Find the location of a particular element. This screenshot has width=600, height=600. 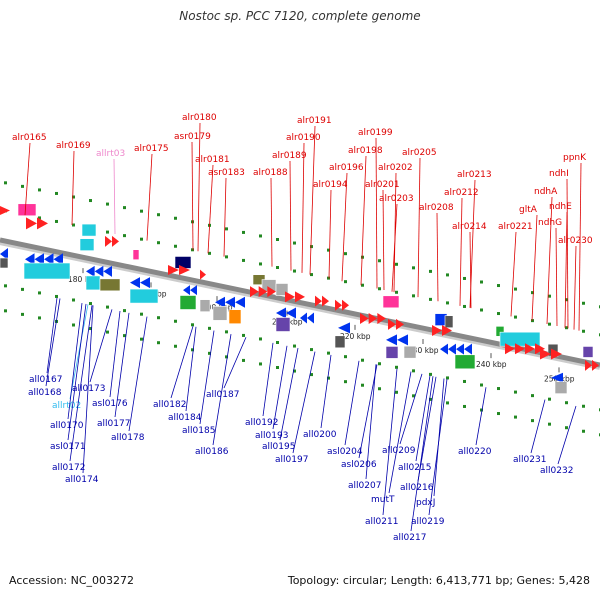

gene-label-asl0204: asl0204 is located at coordinates (345, 452).